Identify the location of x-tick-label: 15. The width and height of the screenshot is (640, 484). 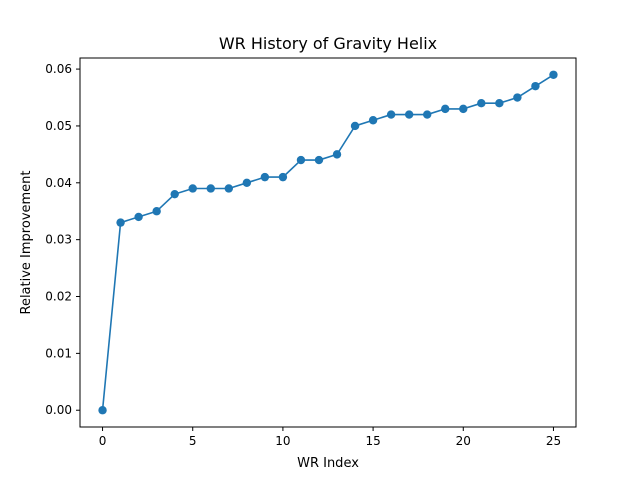
(372, 441).